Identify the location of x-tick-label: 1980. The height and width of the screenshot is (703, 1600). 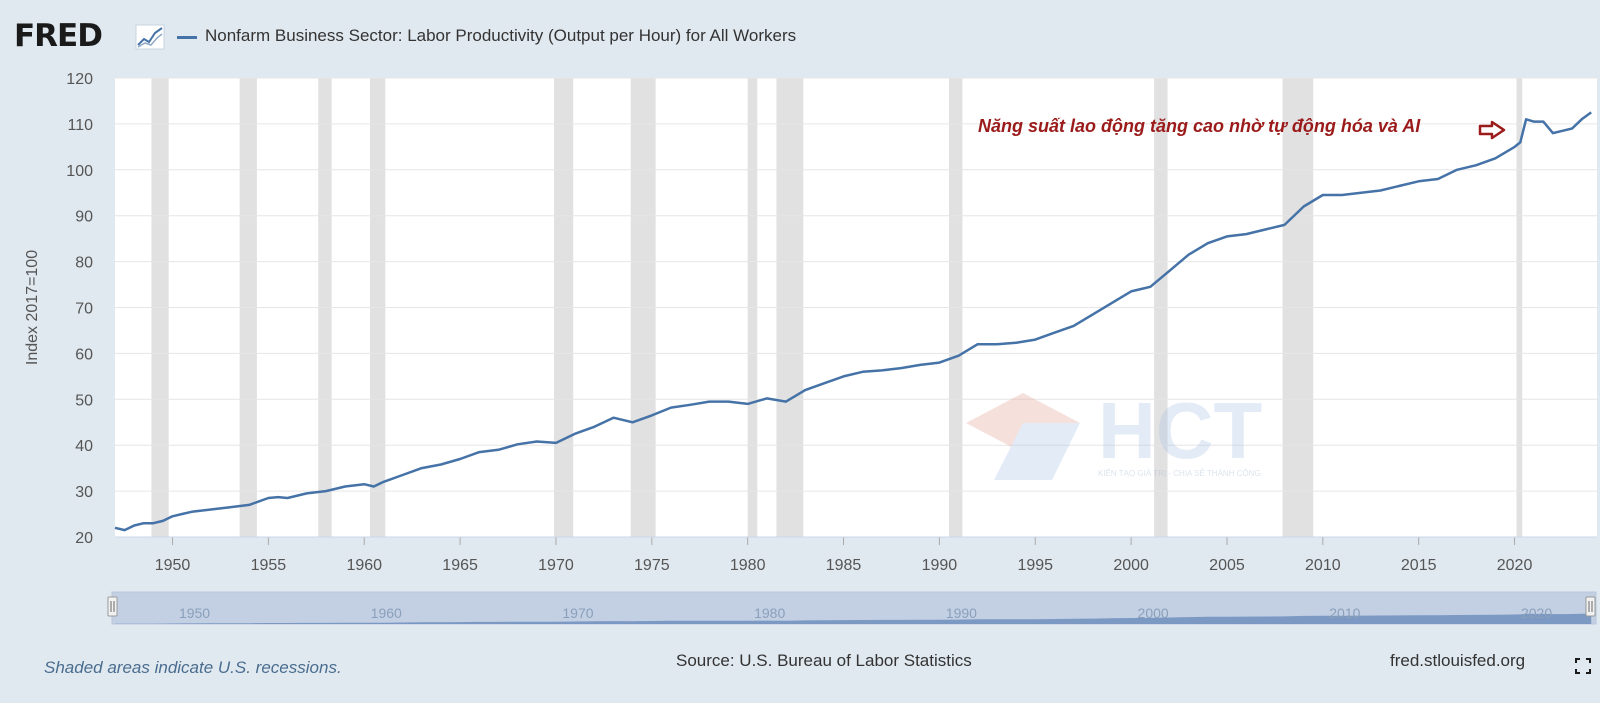
(748, 565).